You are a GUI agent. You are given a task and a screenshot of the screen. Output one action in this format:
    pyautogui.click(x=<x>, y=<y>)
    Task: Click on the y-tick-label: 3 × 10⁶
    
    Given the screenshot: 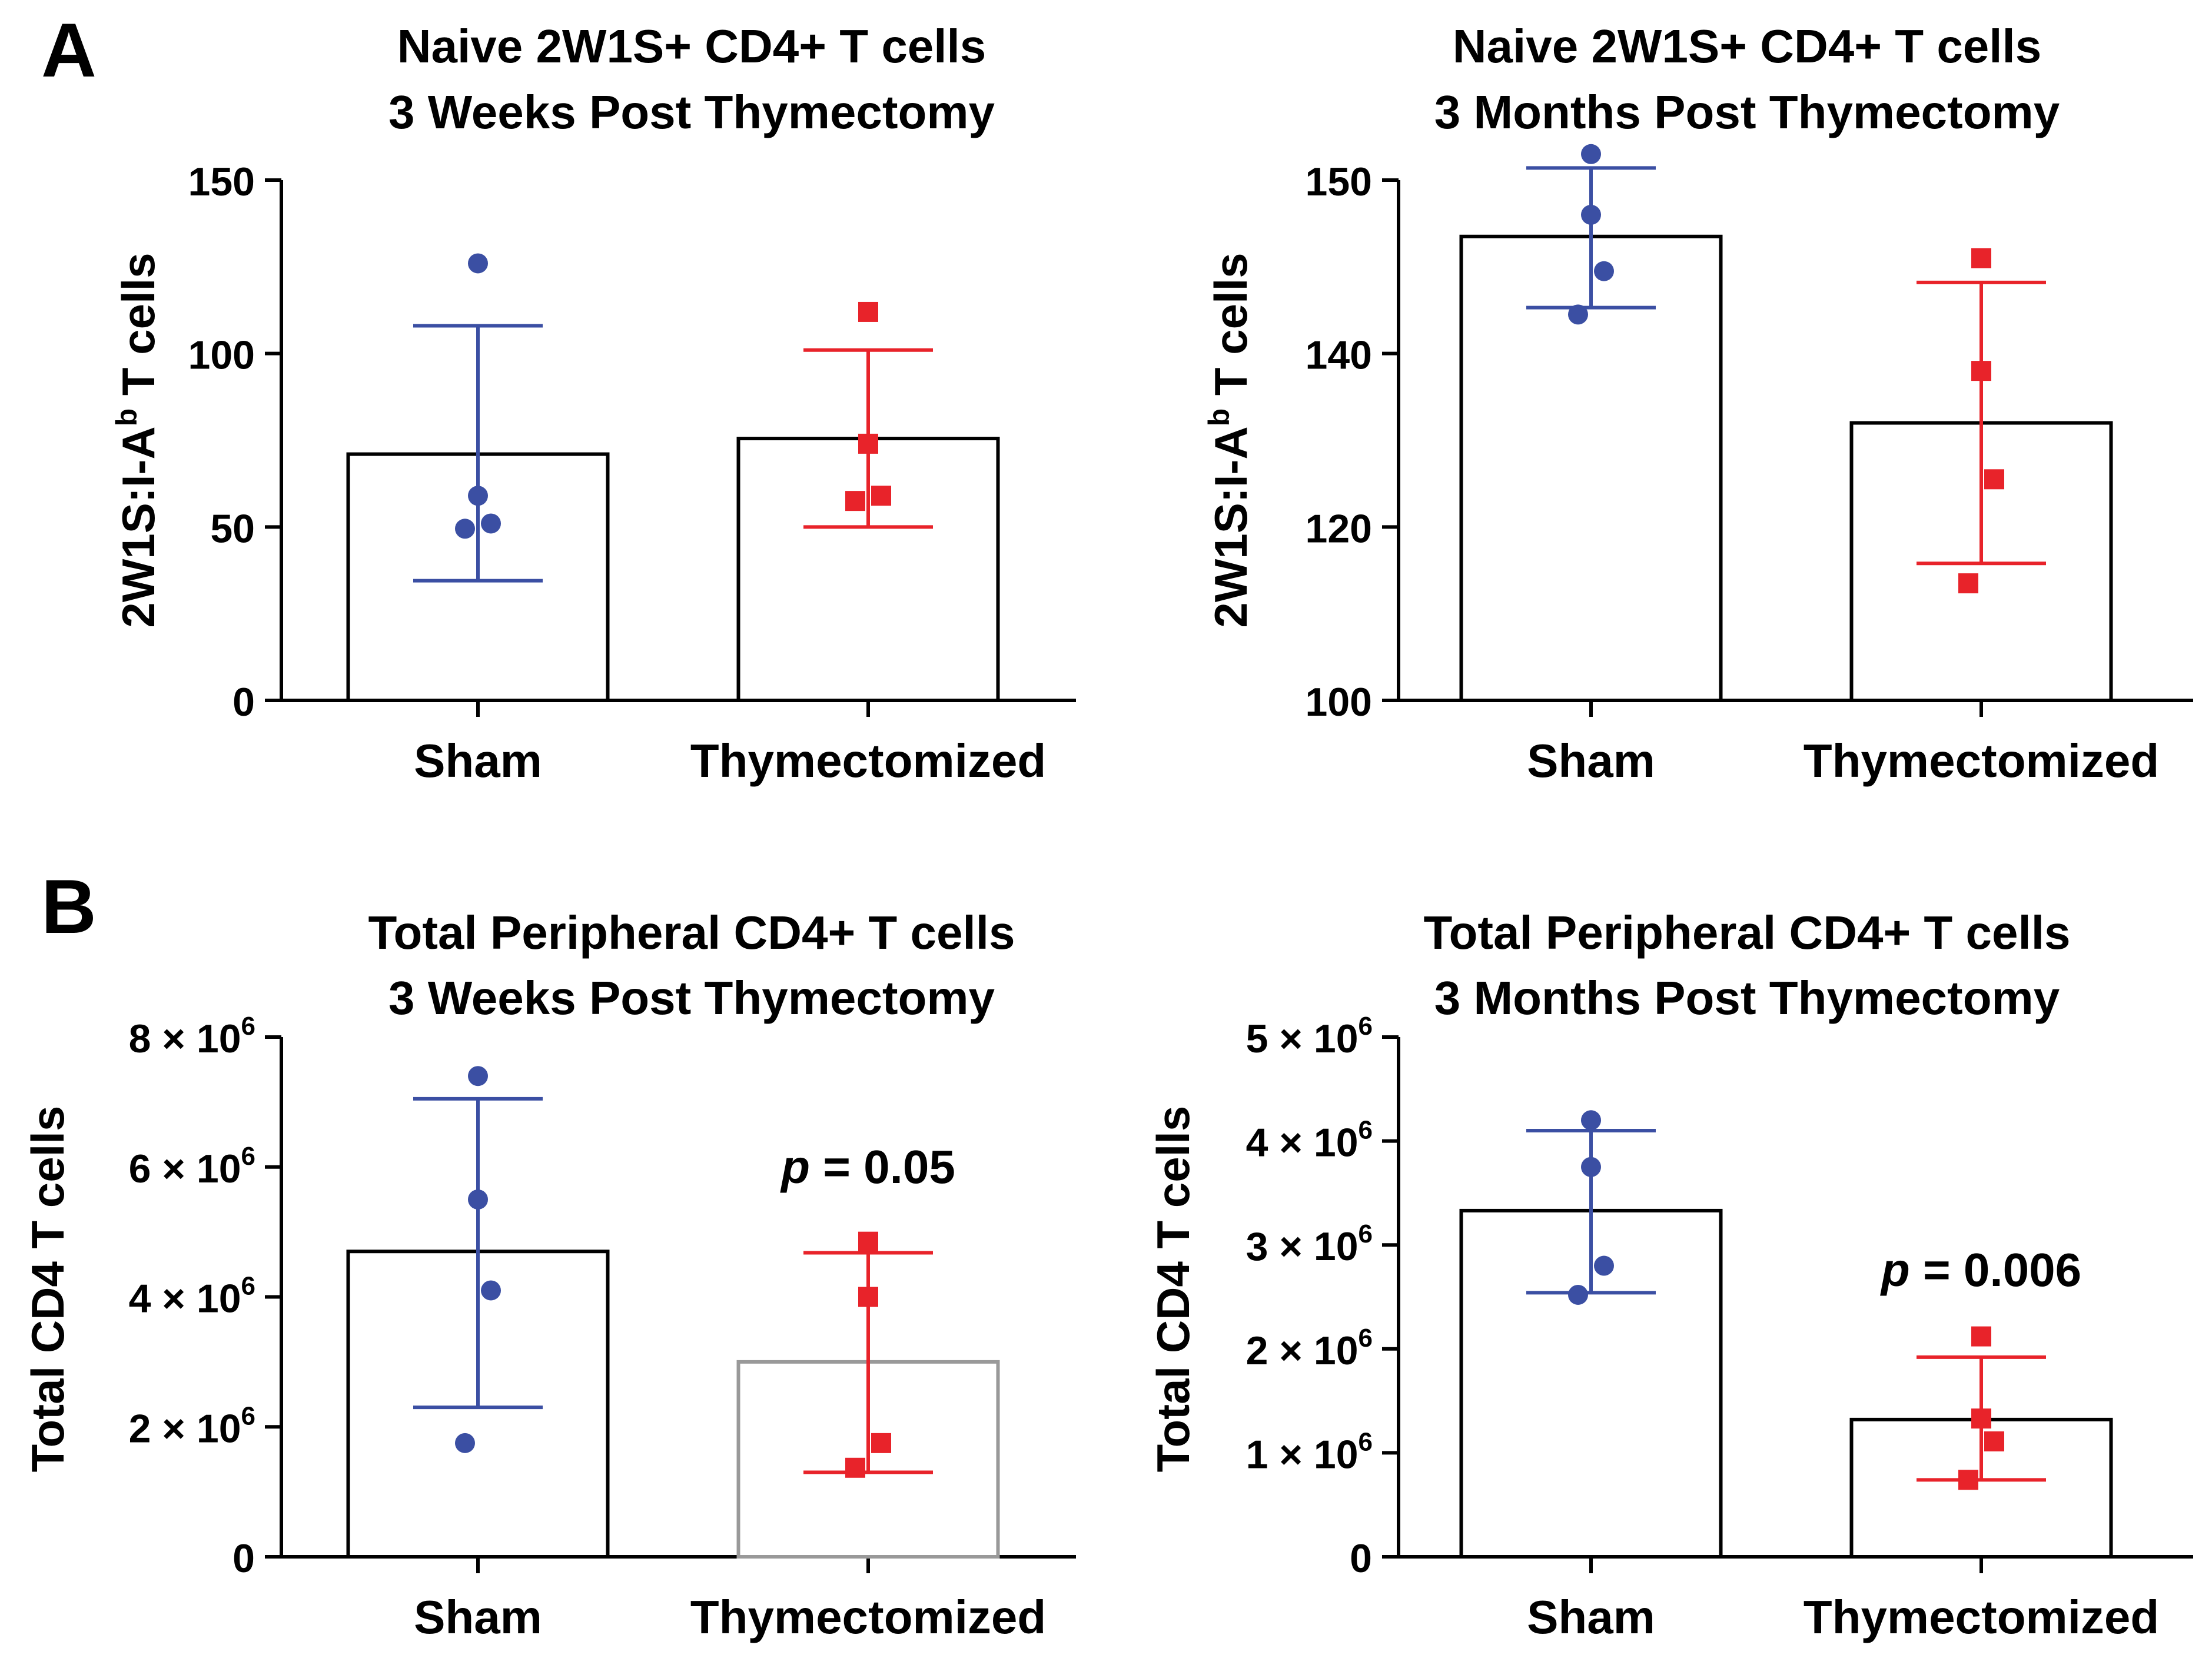 What is the action you would take?
    pyautogui.click(x=1309, y=1244)
    